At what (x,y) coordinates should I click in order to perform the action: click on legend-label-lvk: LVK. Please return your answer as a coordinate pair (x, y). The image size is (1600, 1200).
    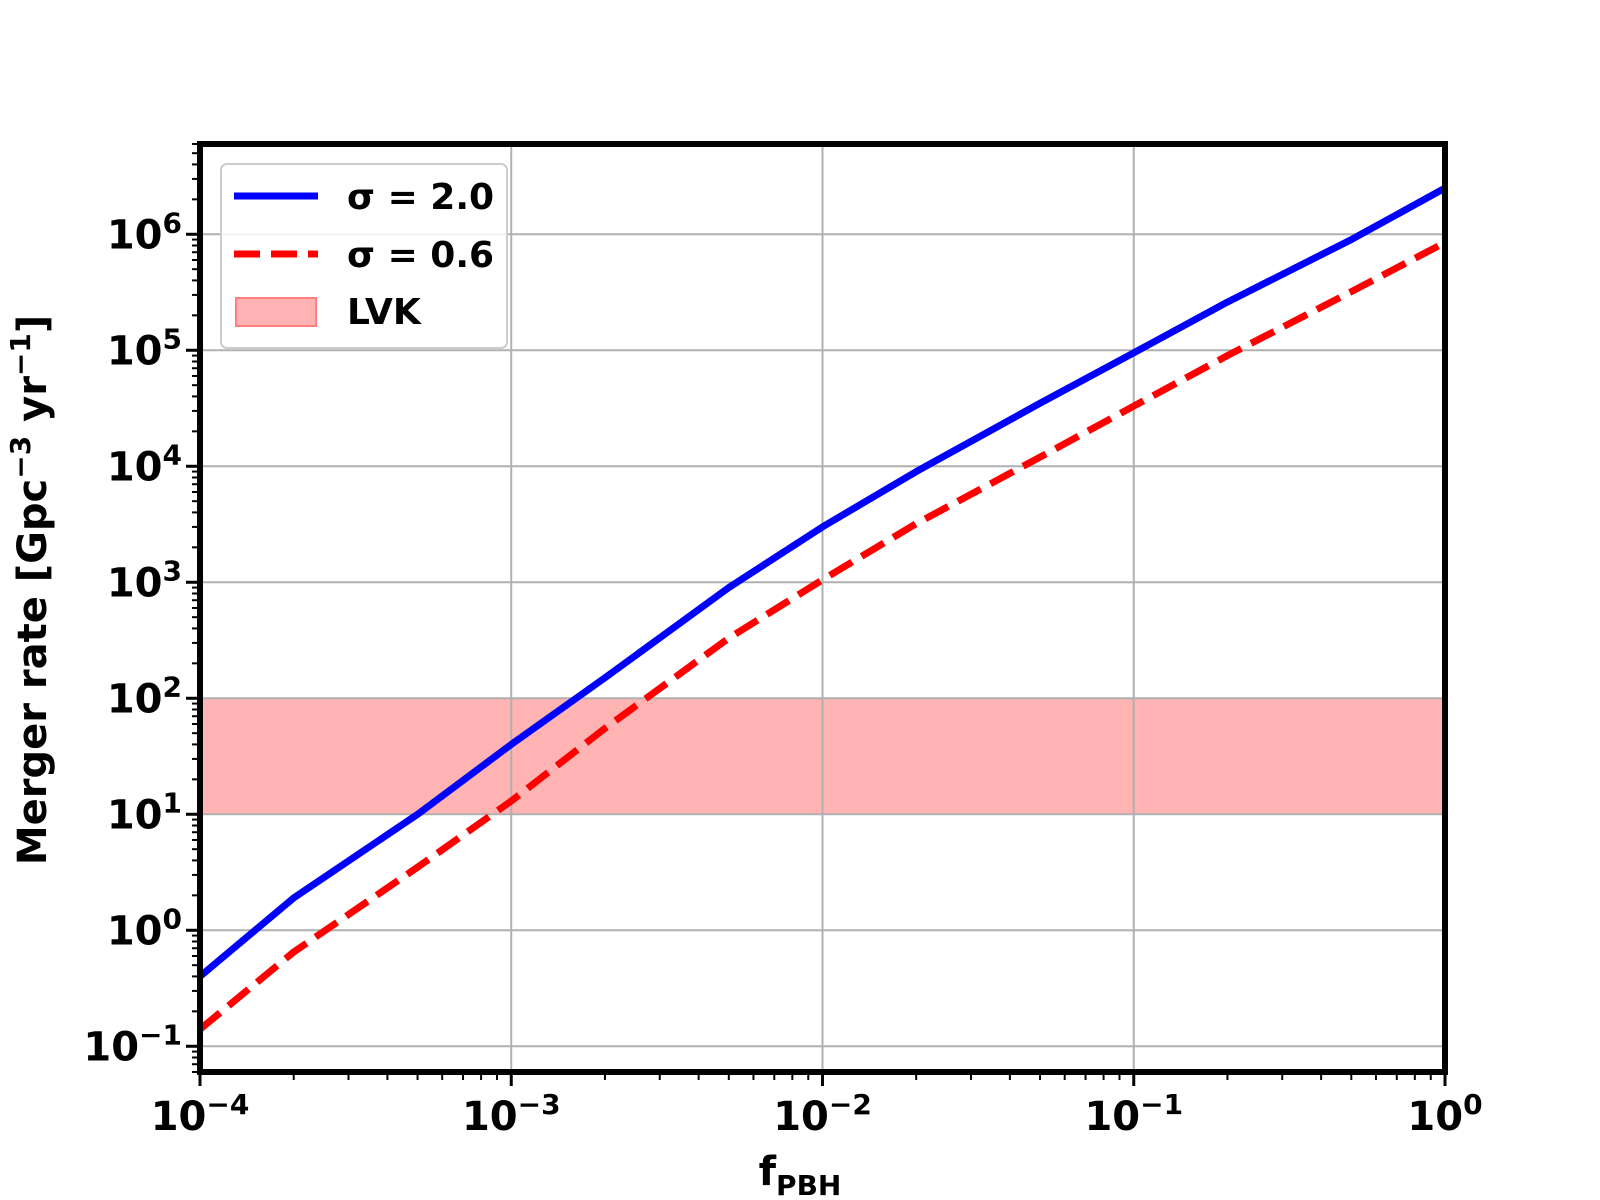
    Looking at the image, I should click on (384, 312).